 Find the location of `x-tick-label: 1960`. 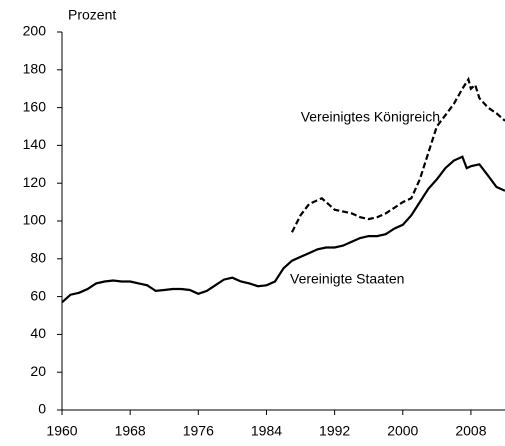

x-tick-label: 1960 is located at coordinates (61, 431).